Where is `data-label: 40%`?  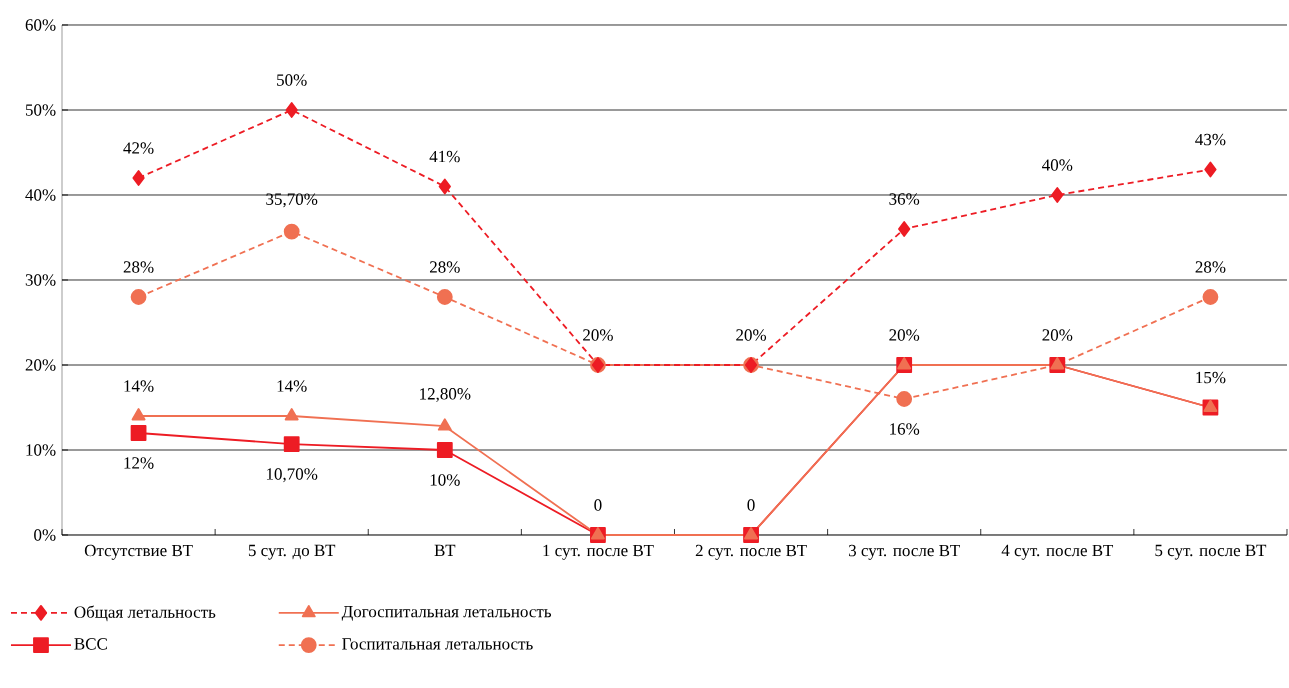 data-label: 40% is located at coordinates (1057, 165).